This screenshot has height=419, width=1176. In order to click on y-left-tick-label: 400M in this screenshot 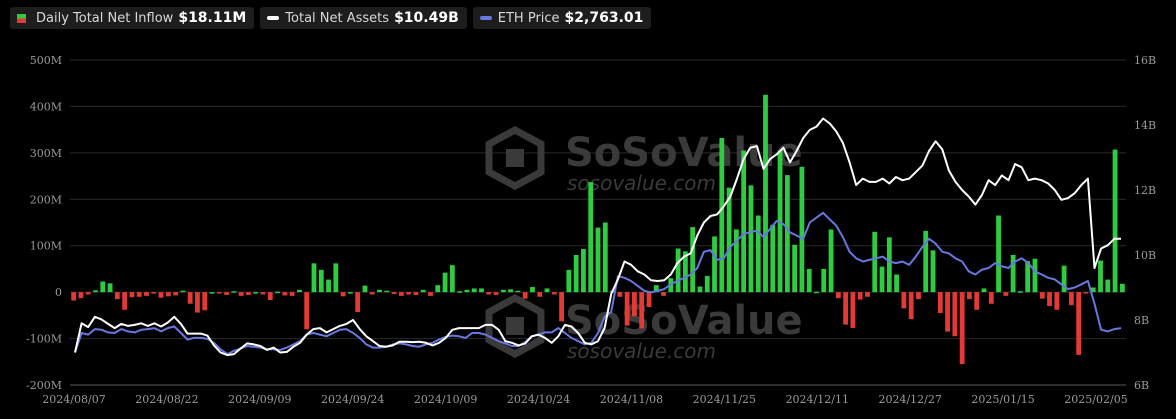, I will do `click(46, 106)`.